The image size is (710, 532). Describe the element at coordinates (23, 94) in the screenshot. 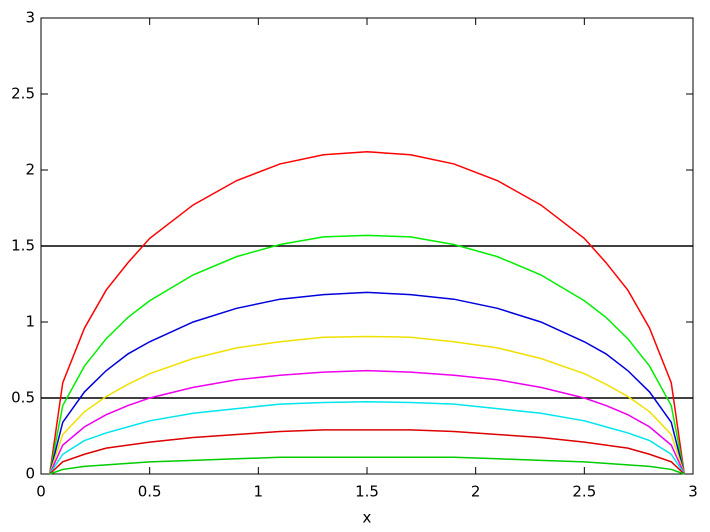

I see `y-tick-label: 2.5` at that location.